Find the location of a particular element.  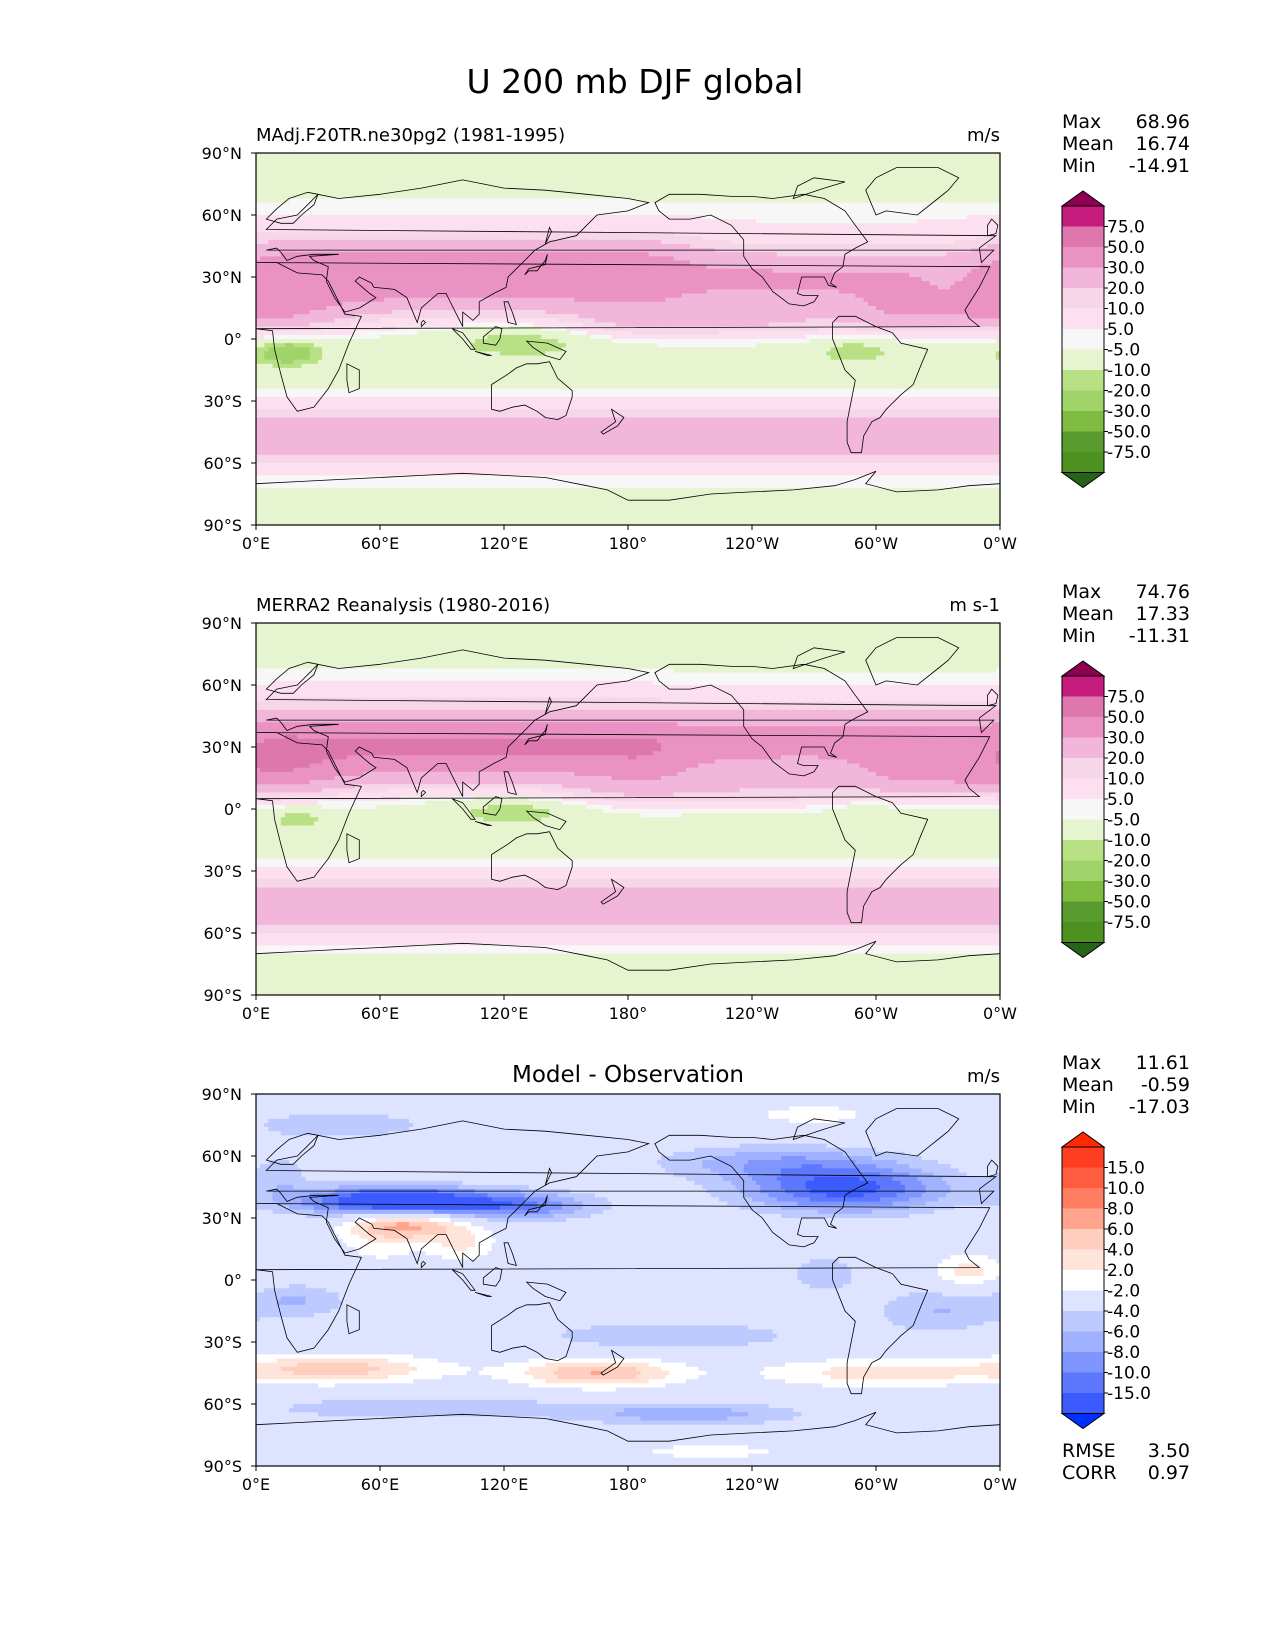

colorbar-label: -10.0 is located at coordinates (1129, 371).